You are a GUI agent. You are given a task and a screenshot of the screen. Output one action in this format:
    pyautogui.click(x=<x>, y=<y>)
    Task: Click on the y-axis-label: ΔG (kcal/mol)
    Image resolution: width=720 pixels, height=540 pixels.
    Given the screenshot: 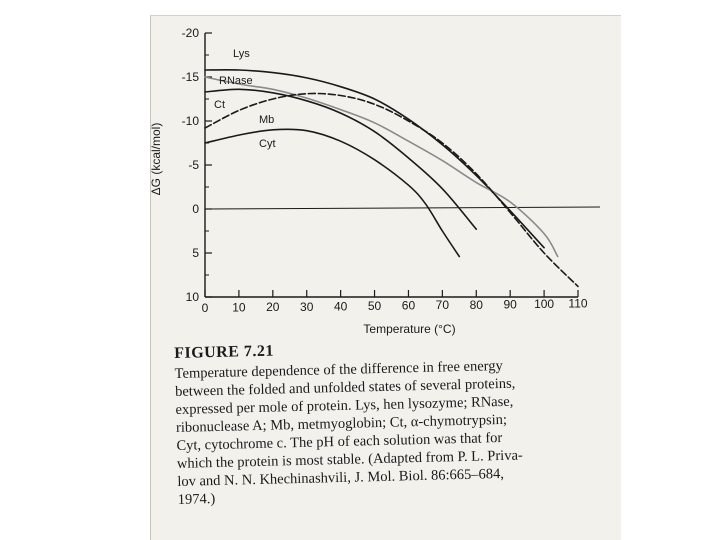 What is the action you would take?
    pyautogui.click(x=156, y=159)
    